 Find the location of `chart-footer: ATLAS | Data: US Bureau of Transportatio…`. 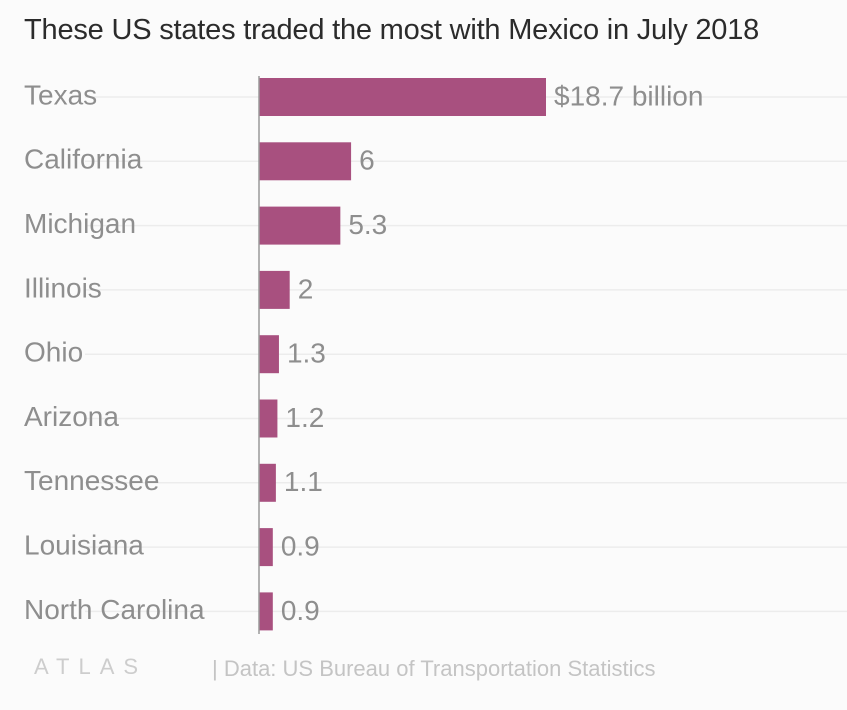

chart-footer: ATLAS | Data: US Bureau of Transportatio… is located at coordinates (344, 667).